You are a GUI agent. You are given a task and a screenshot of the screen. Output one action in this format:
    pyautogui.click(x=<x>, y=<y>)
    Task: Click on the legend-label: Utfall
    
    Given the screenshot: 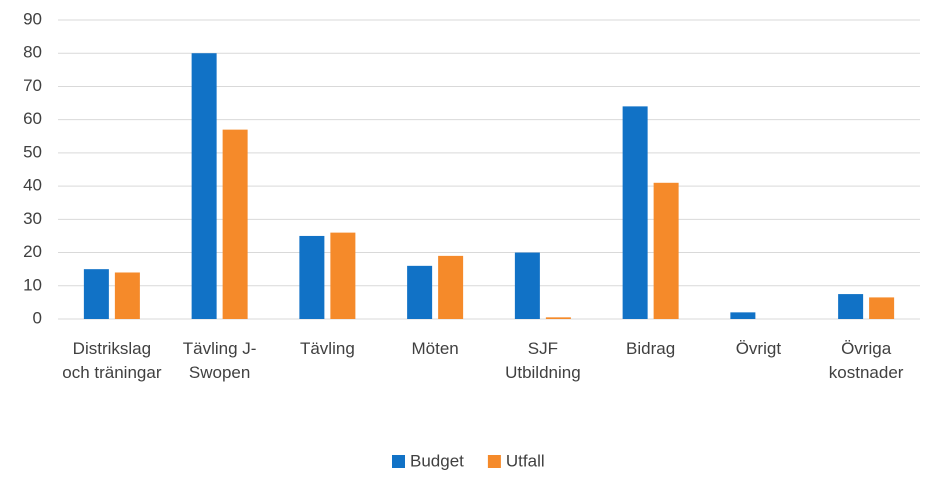 What is the action you would take?
    pyautogui.click(x=525, y=460)
    